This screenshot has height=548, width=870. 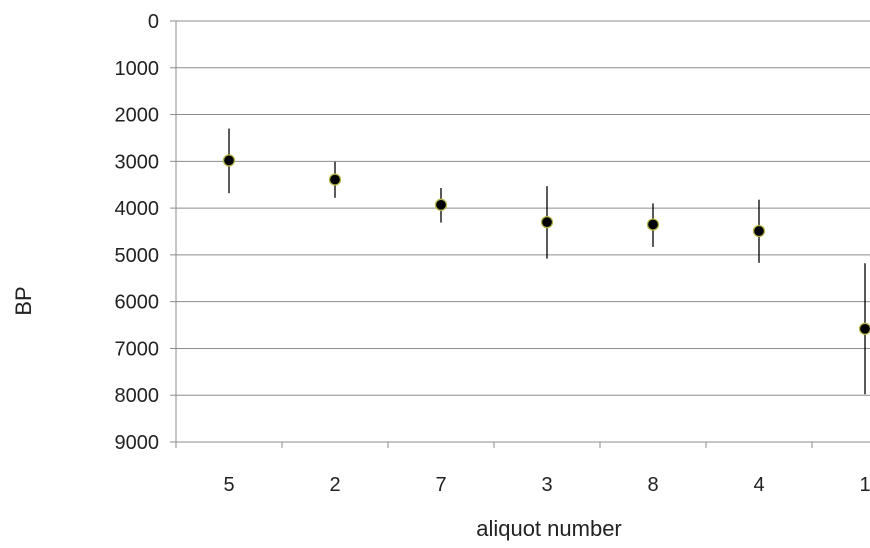 I want to click on x-tick-label: 2, so click(x=334, y=485).